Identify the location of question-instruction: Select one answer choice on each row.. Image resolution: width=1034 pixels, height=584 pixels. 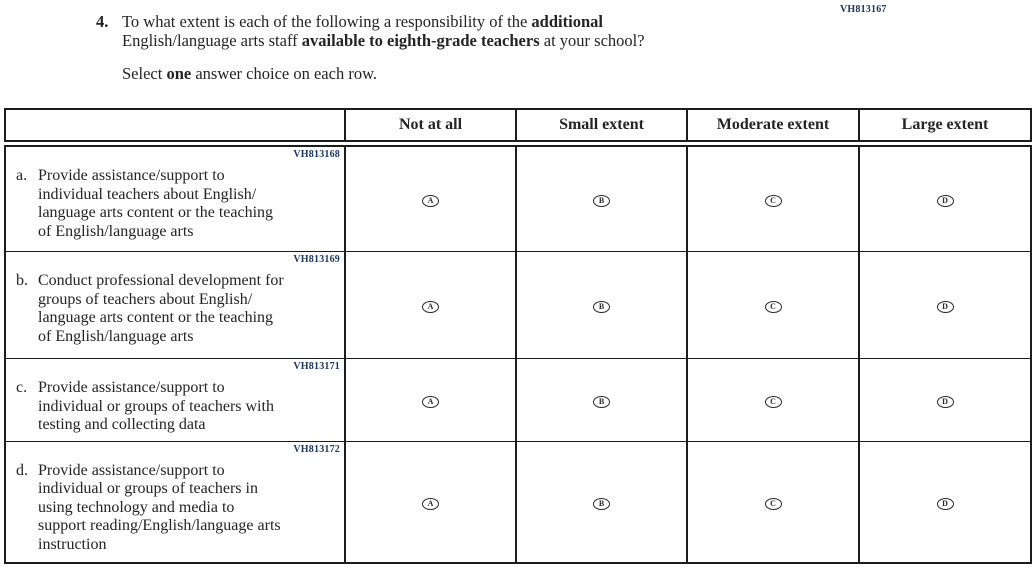
(250, 73).